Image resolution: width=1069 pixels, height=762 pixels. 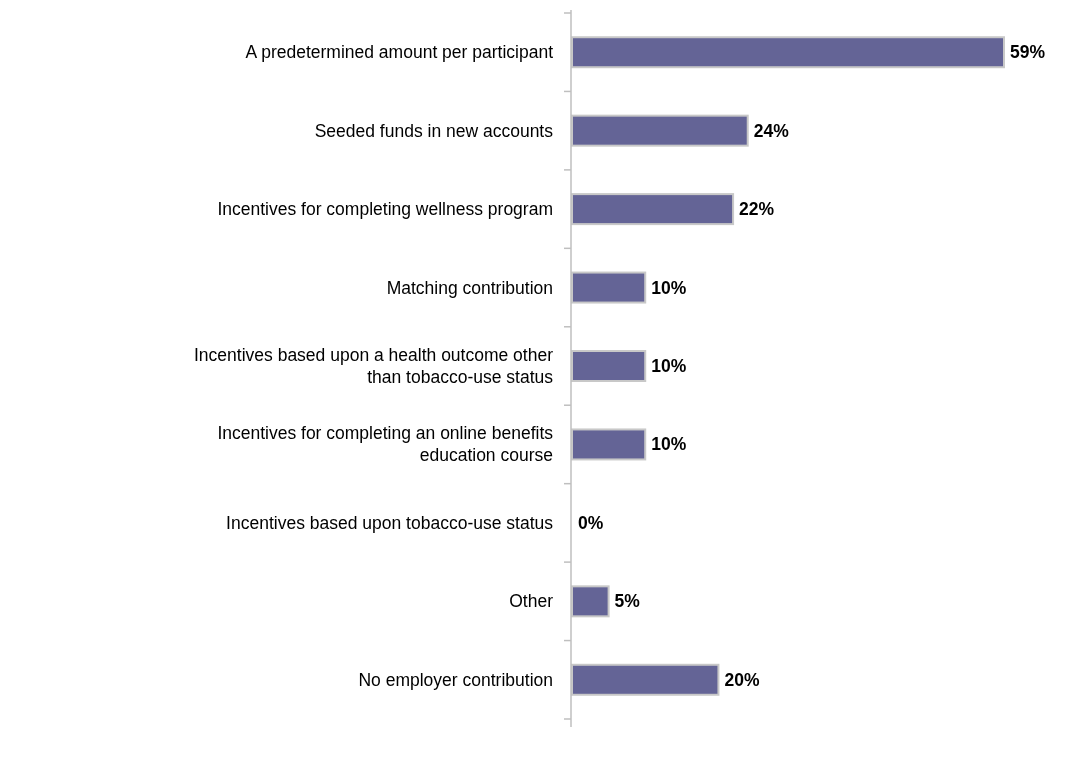 What do you see at coordinates (399, 52) in the screenshot?
I see `y-tick-label: A predetermined amount per participant` at bounding box center [399, 52].